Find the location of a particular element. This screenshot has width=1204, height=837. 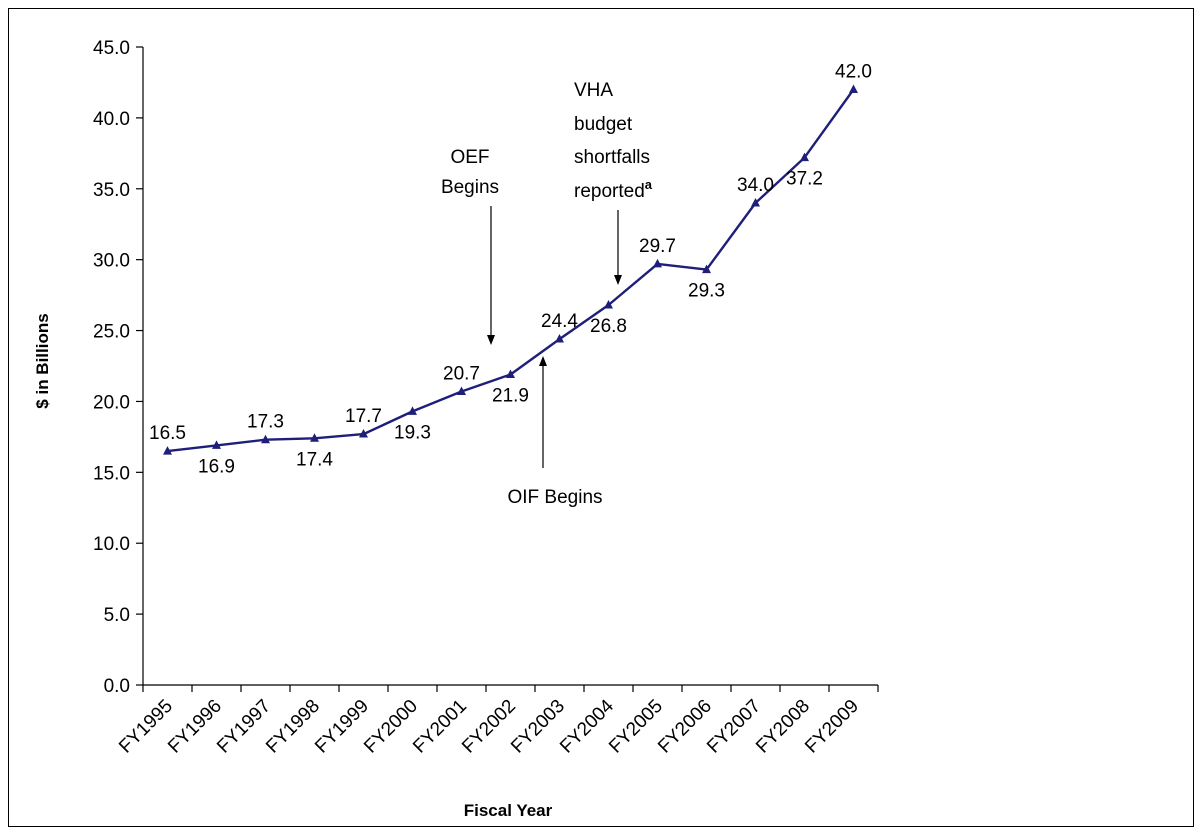

x-tick-label: FY2003 is located at coordinates (538, 727).